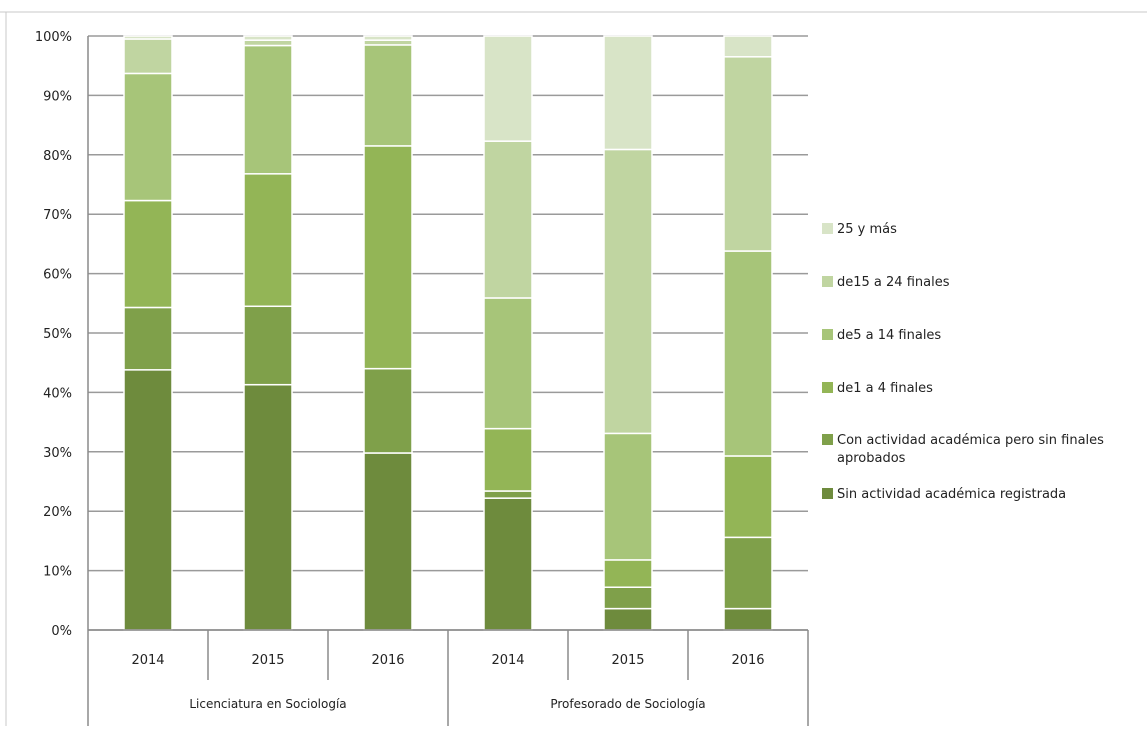 This screenshot has height=730, width=1147. Describe the element at coordinates (57, 215) in the screenshot. I see `y-tick-label: 70%` at that location.